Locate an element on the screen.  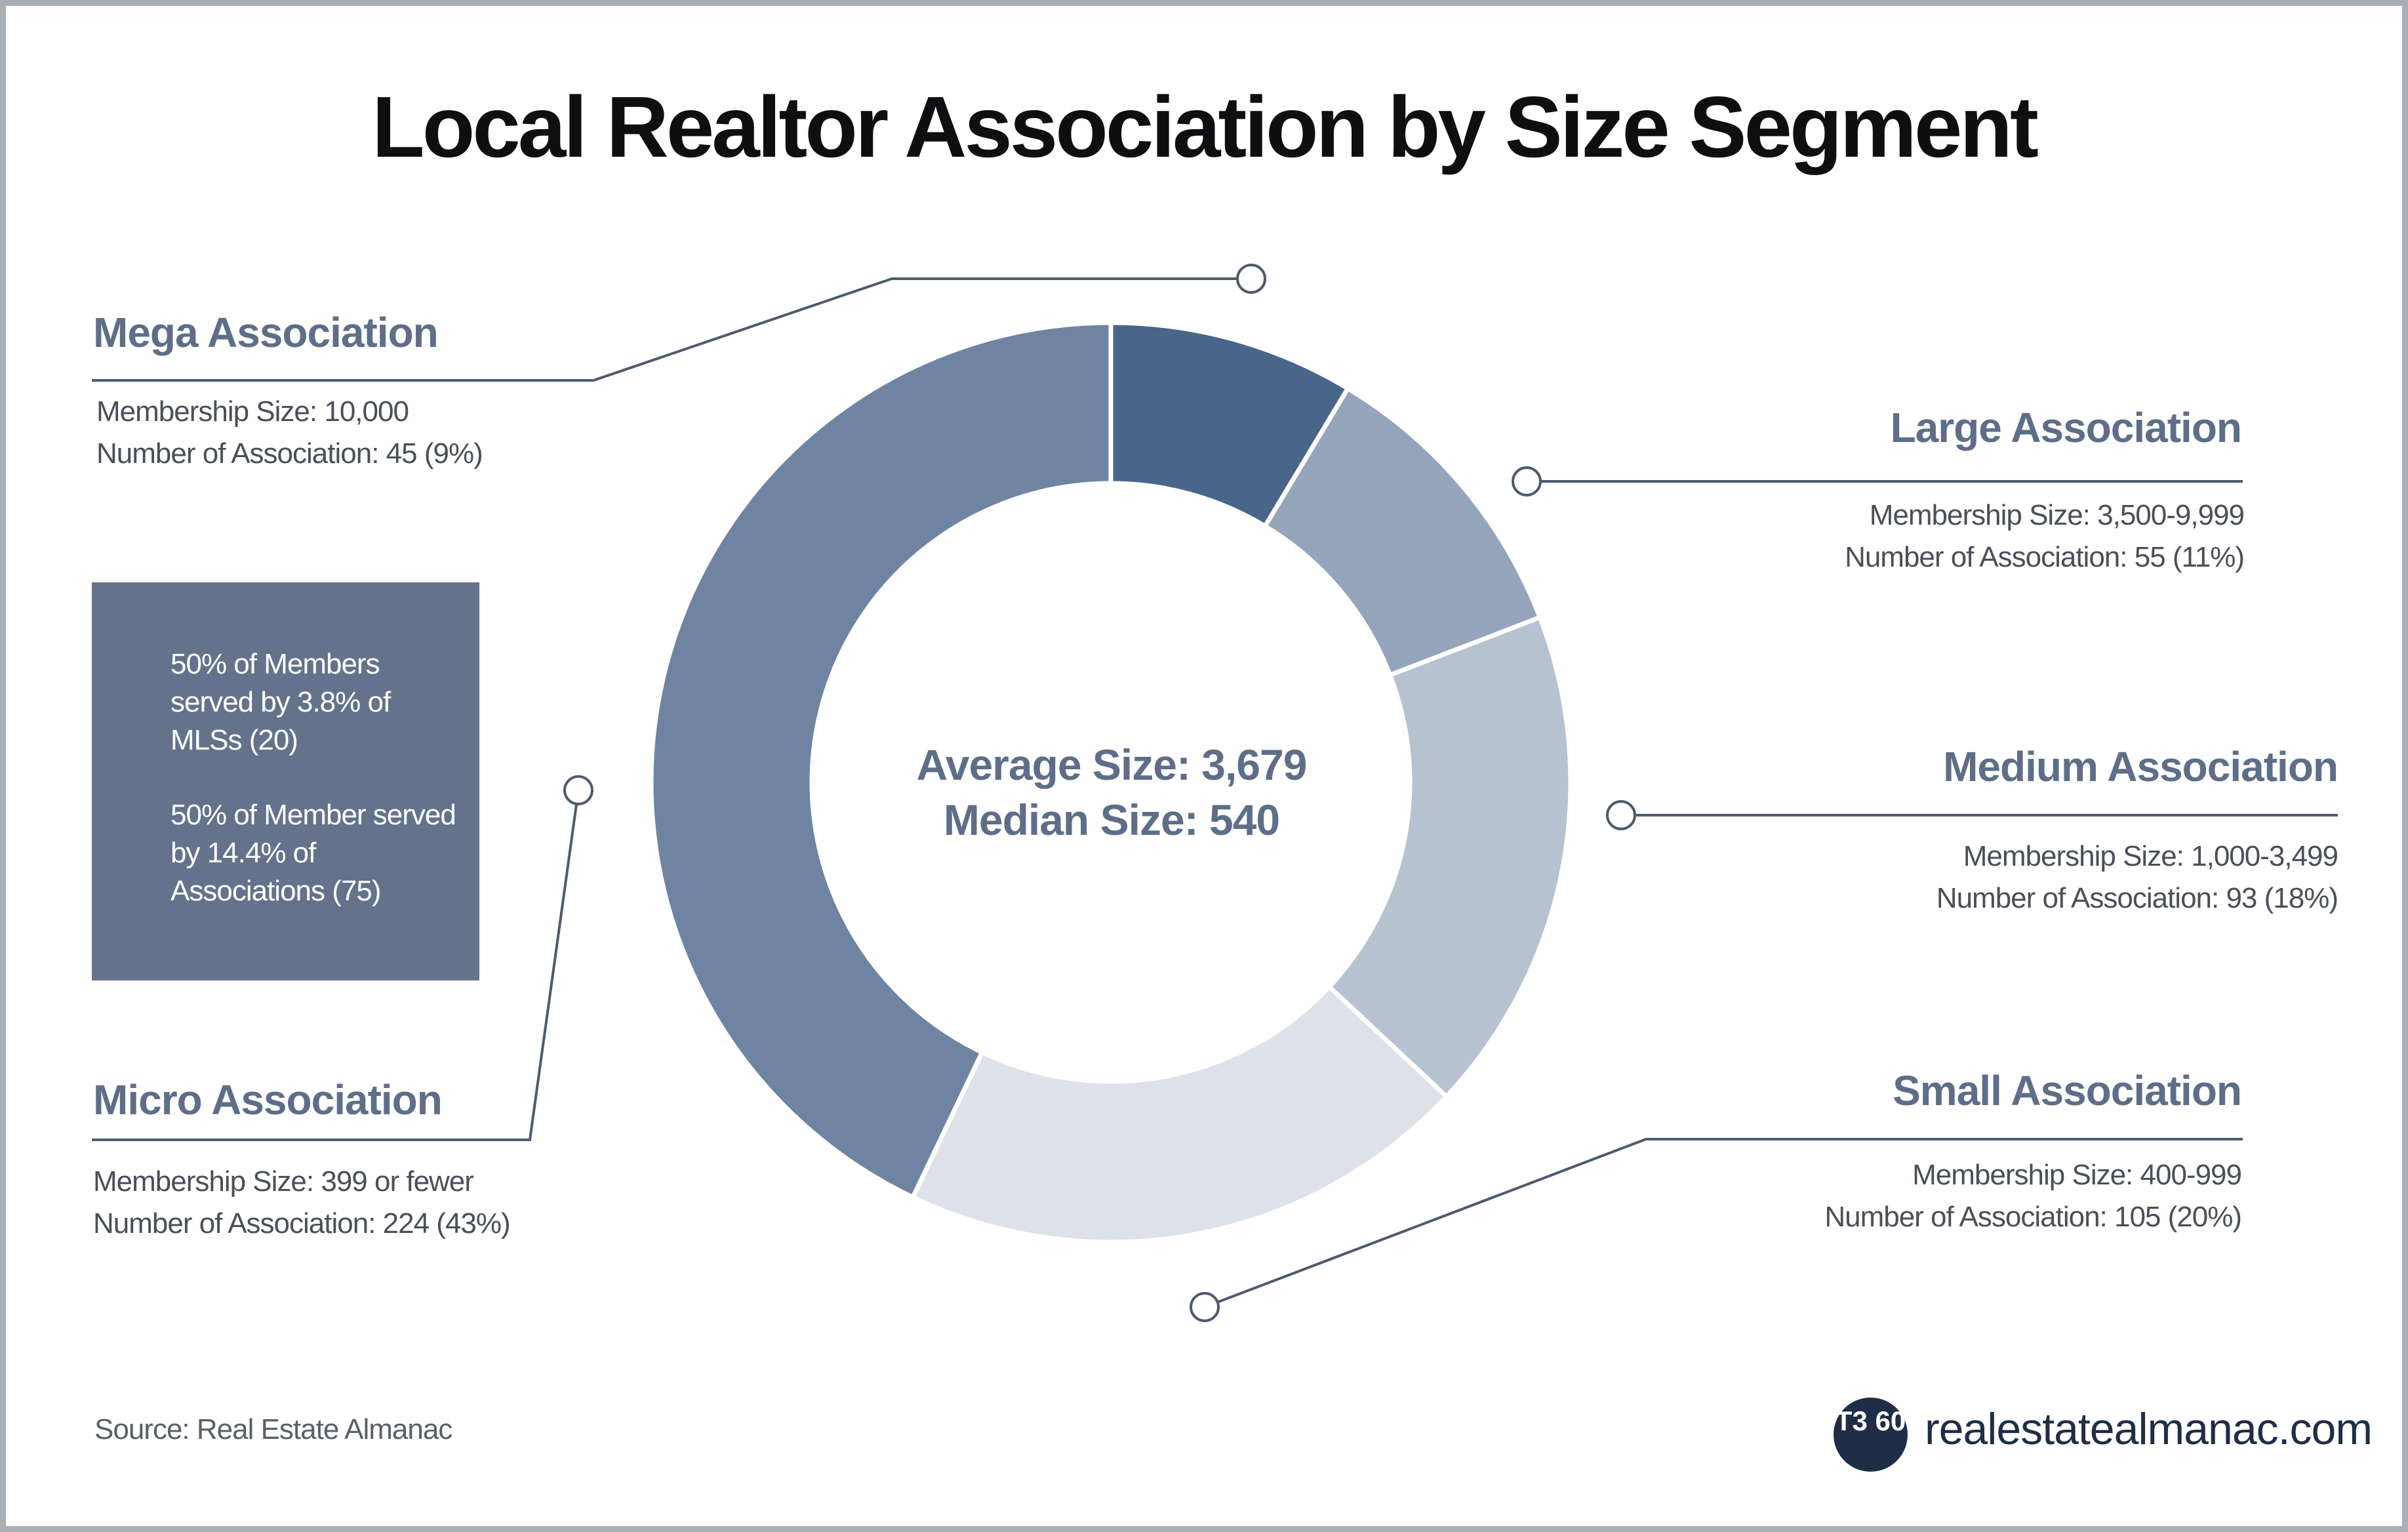
medium-title: Medium Association is located at coordinates (2141, 766).